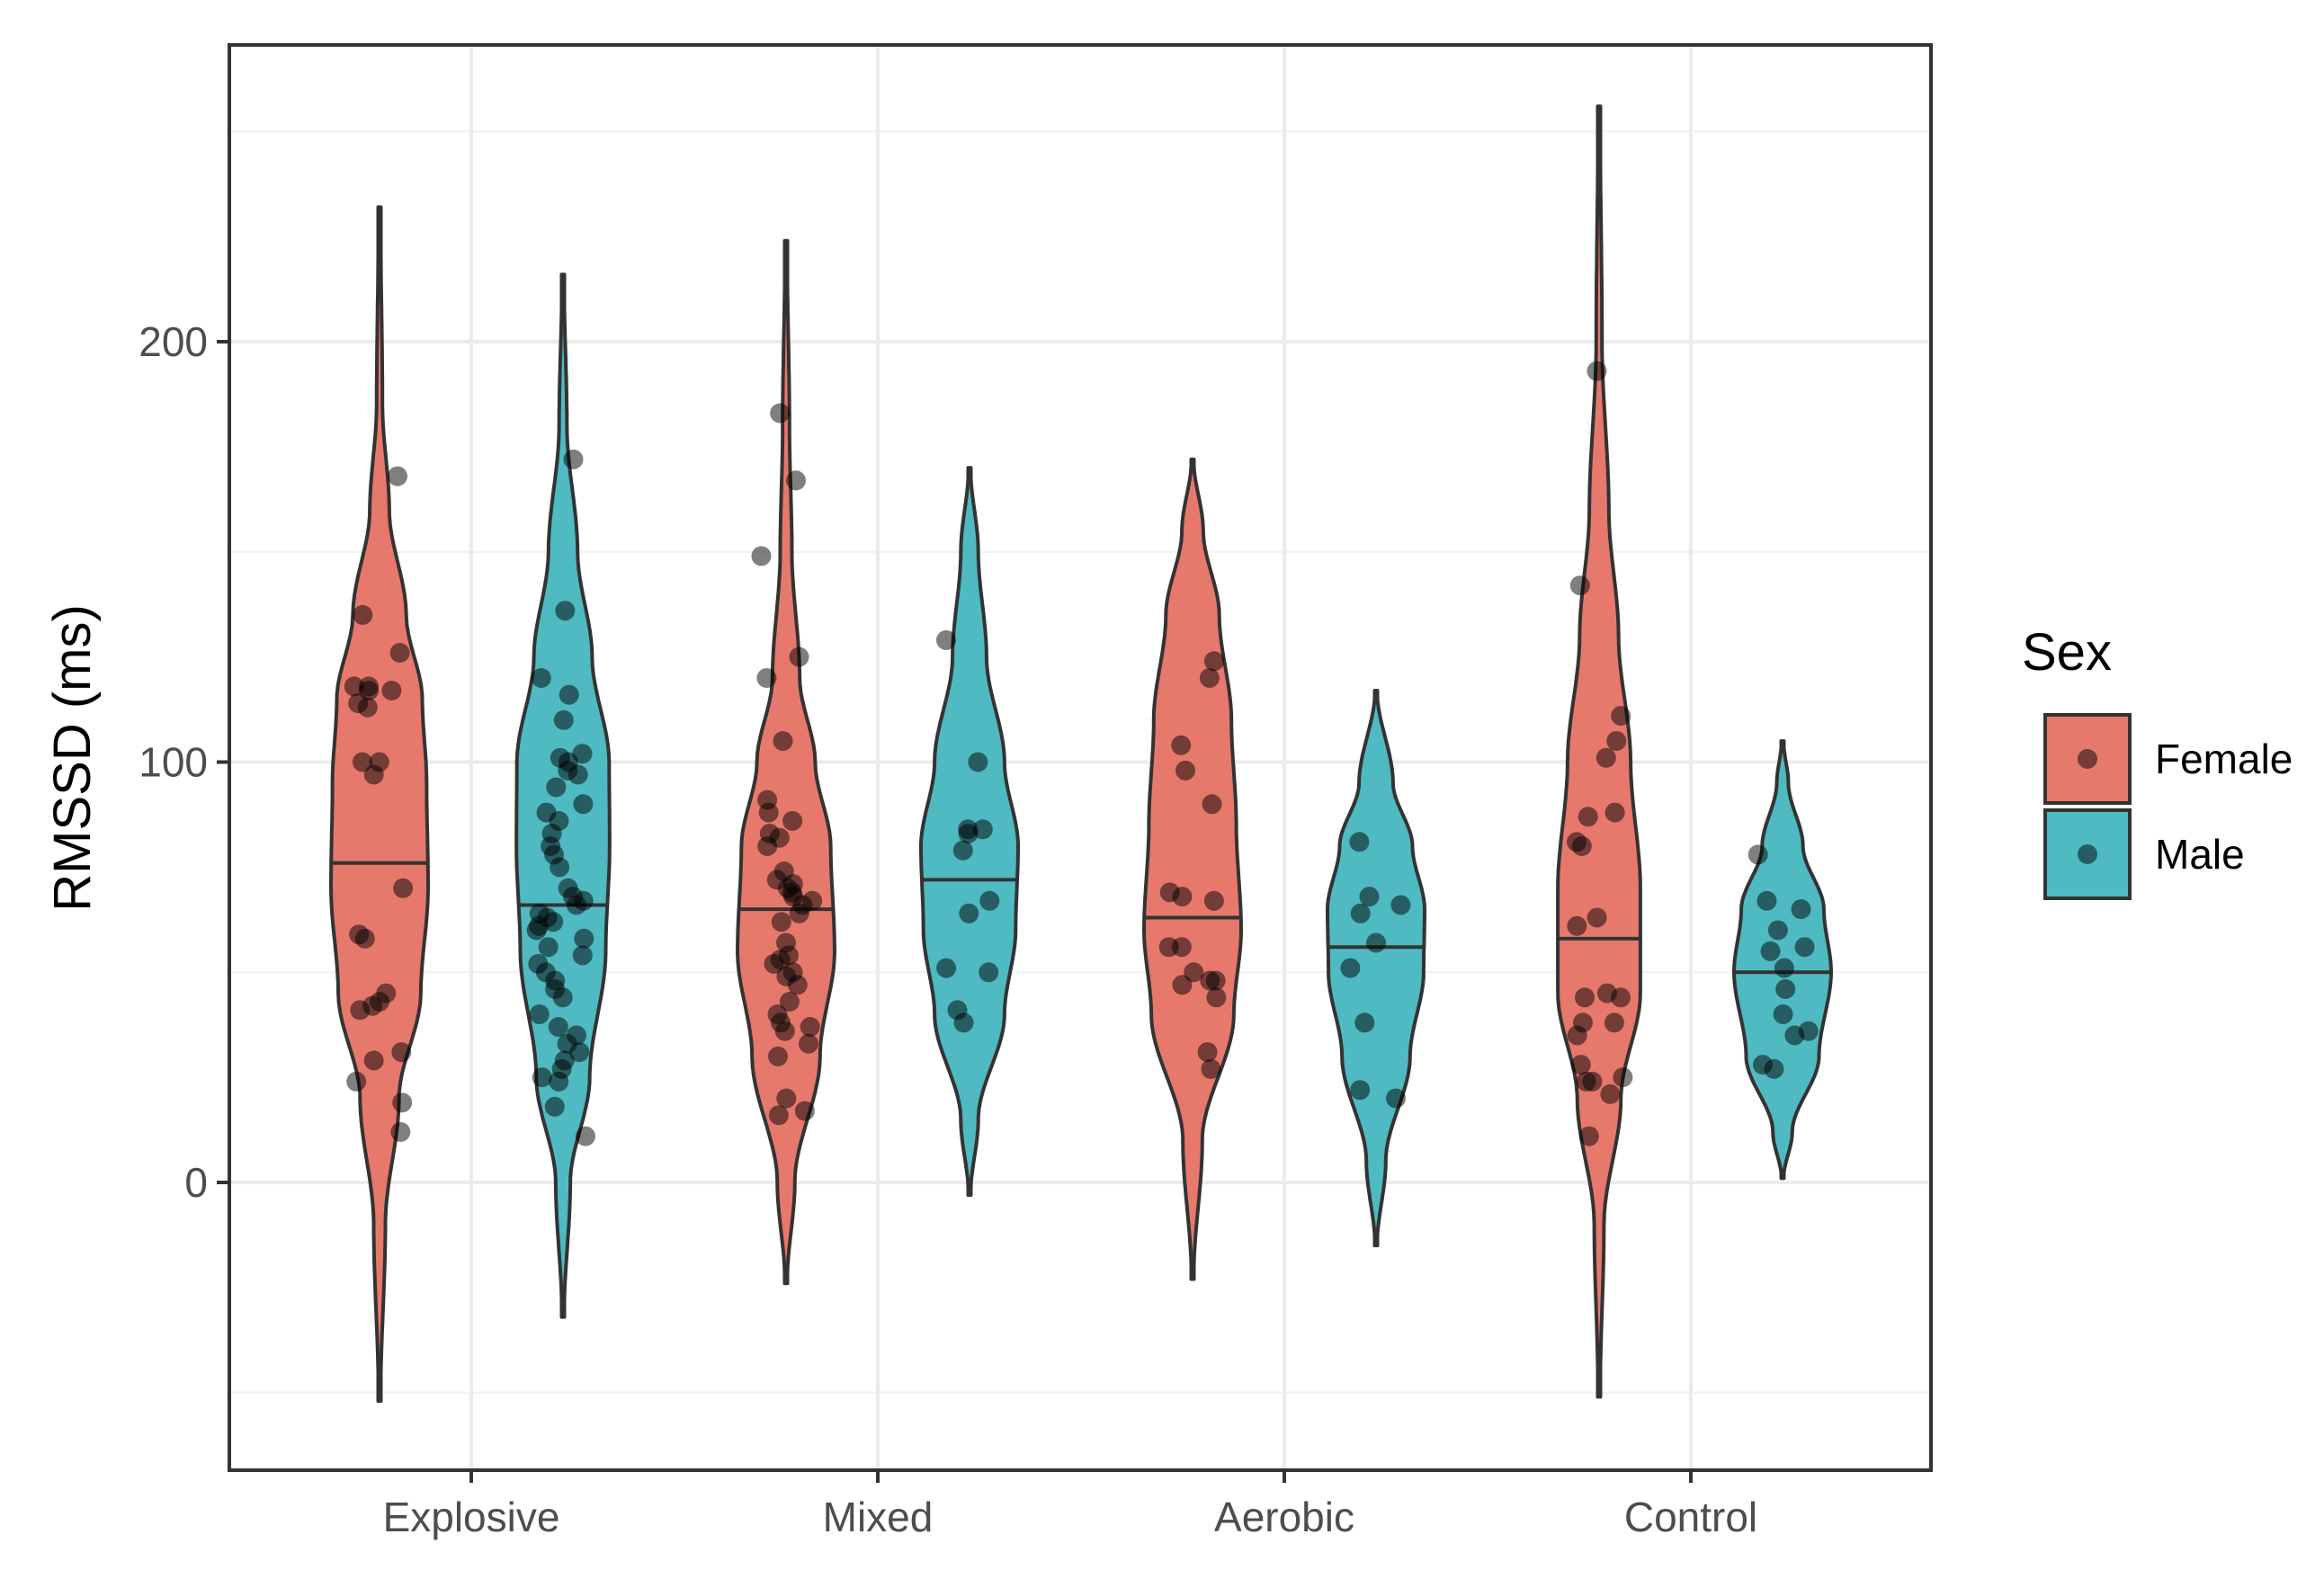 The image size is (2324, 1570). What do you see at coordinates (2157, 761) in the screenshot?
I see `legend: Sex Female Male` at bounding box center [2157, 761].